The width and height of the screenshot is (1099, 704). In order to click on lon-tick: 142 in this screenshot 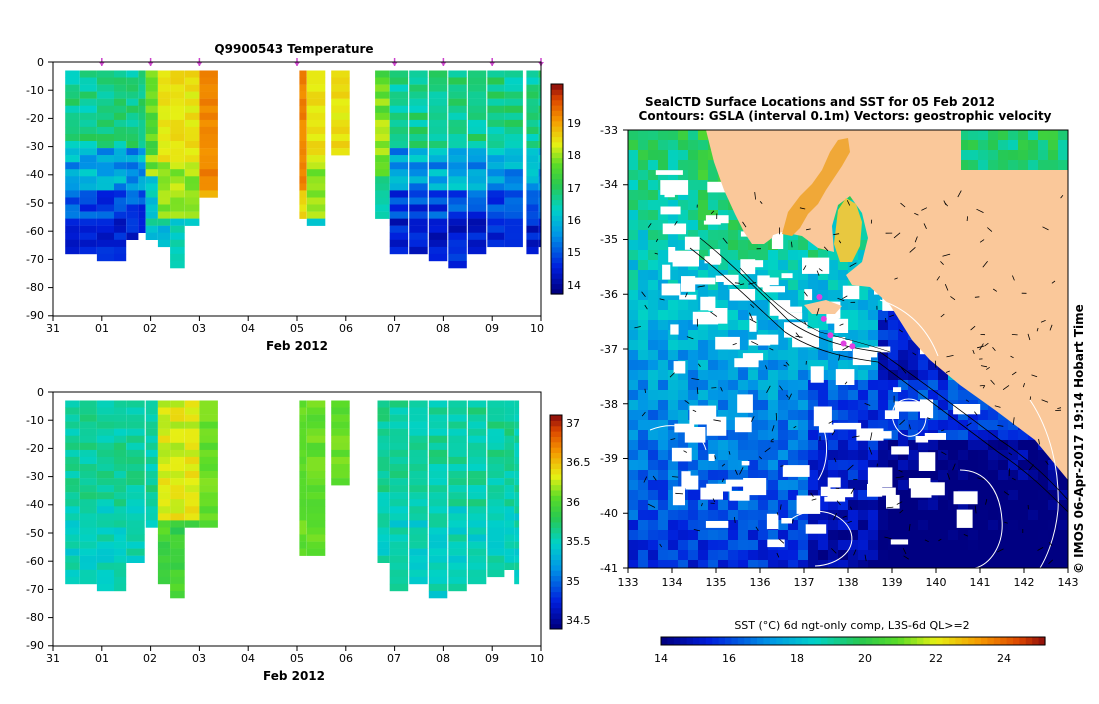, I will do `click(1024, 582)`.